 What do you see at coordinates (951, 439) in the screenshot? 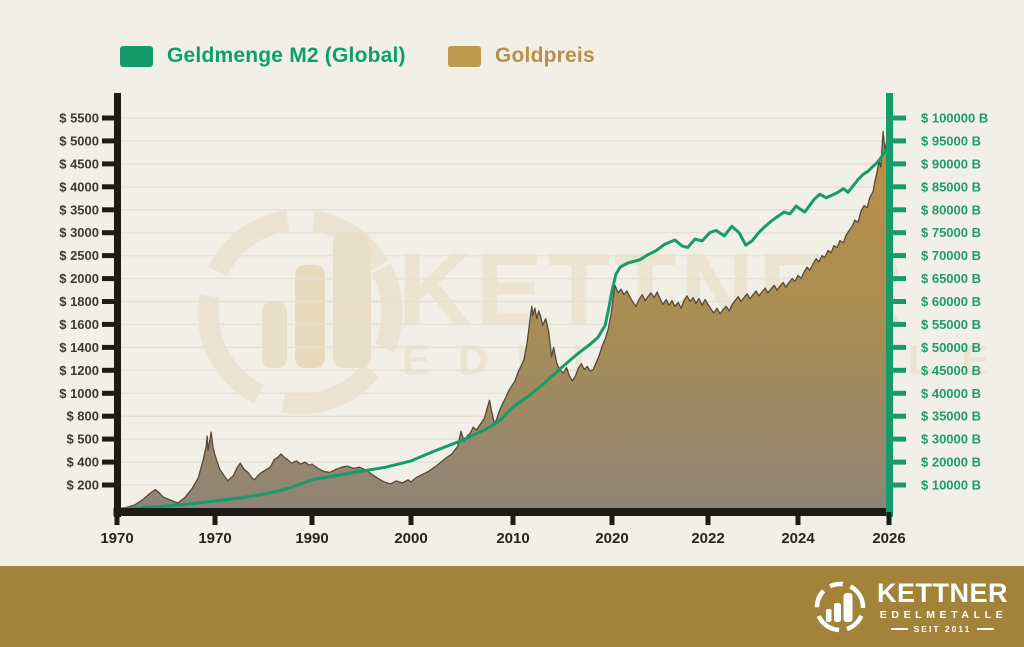
I see `y-right-tick-label: $ 30000 B` at bounding box center [951, 439].